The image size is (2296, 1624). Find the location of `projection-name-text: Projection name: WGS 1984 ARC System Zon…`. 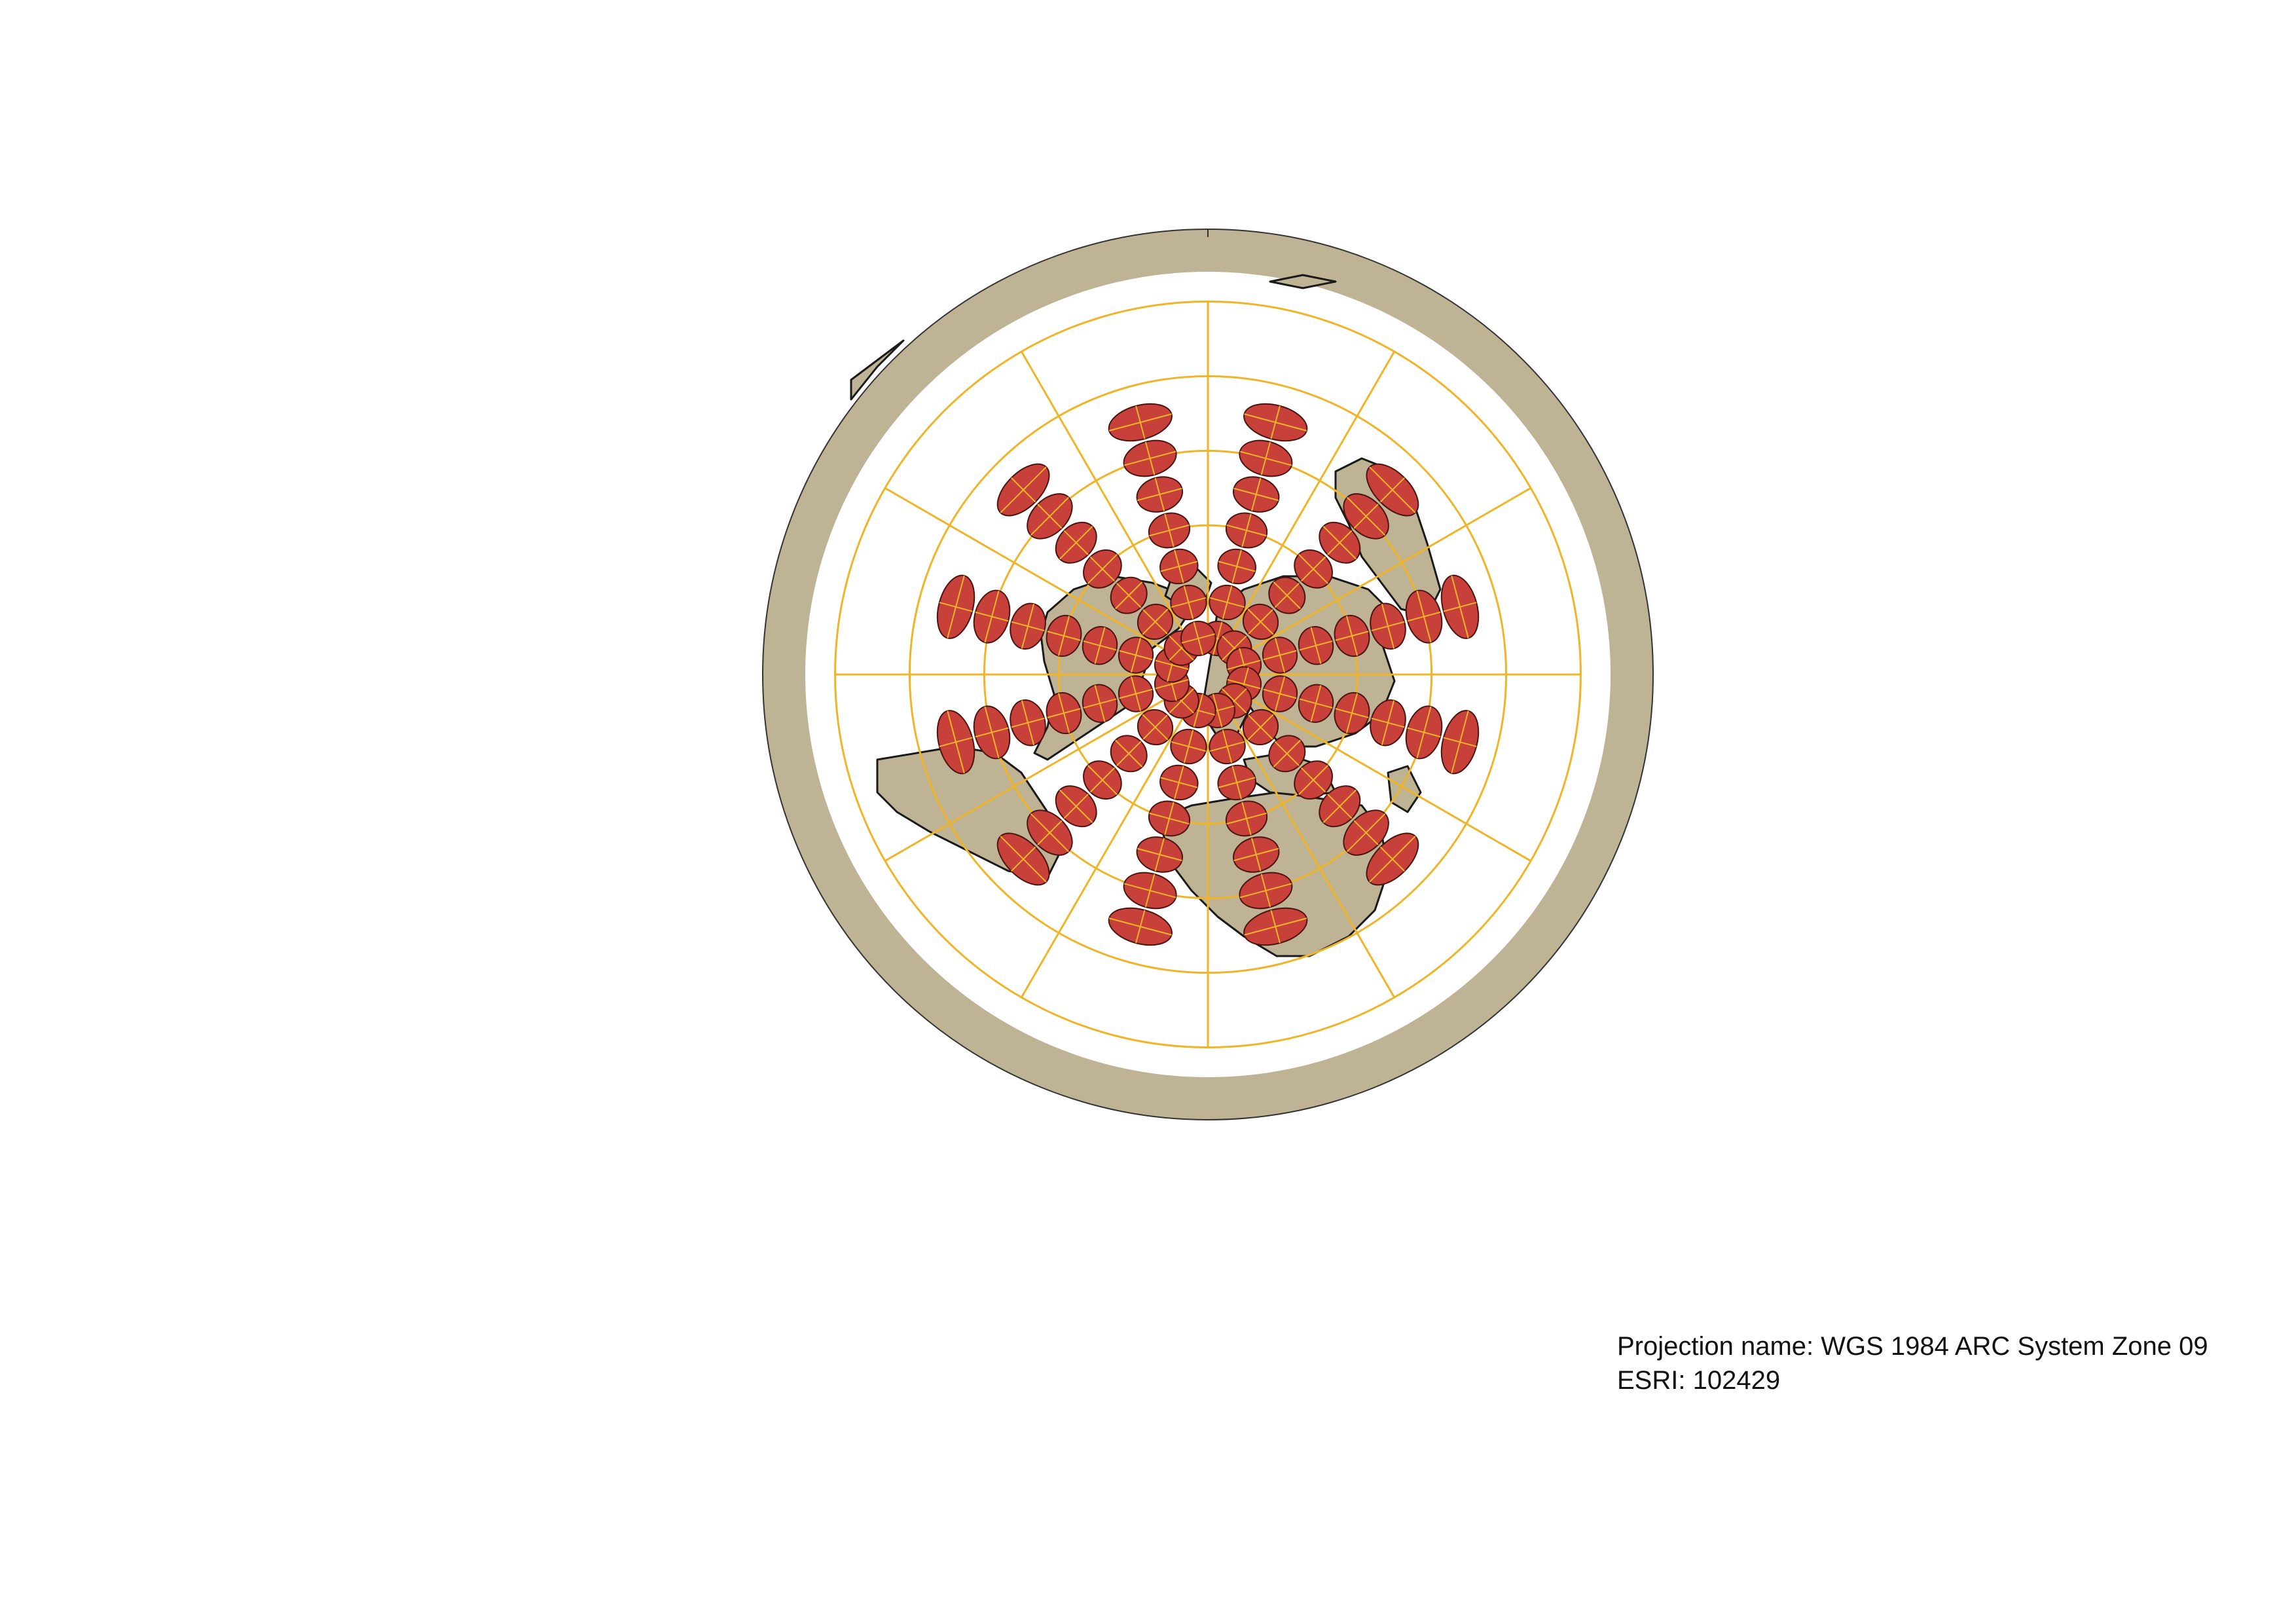

projection-name-text: Projection name: WGS 1984 ARC System Zon… is located at coordinates (1912, 1346).